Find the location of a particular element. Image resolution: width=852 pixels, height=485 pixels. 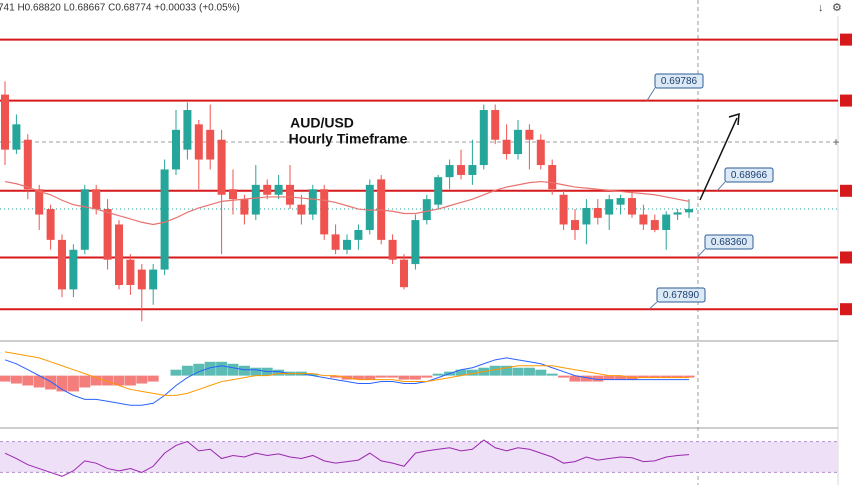

toolbar is located at coordinates (831, 8).